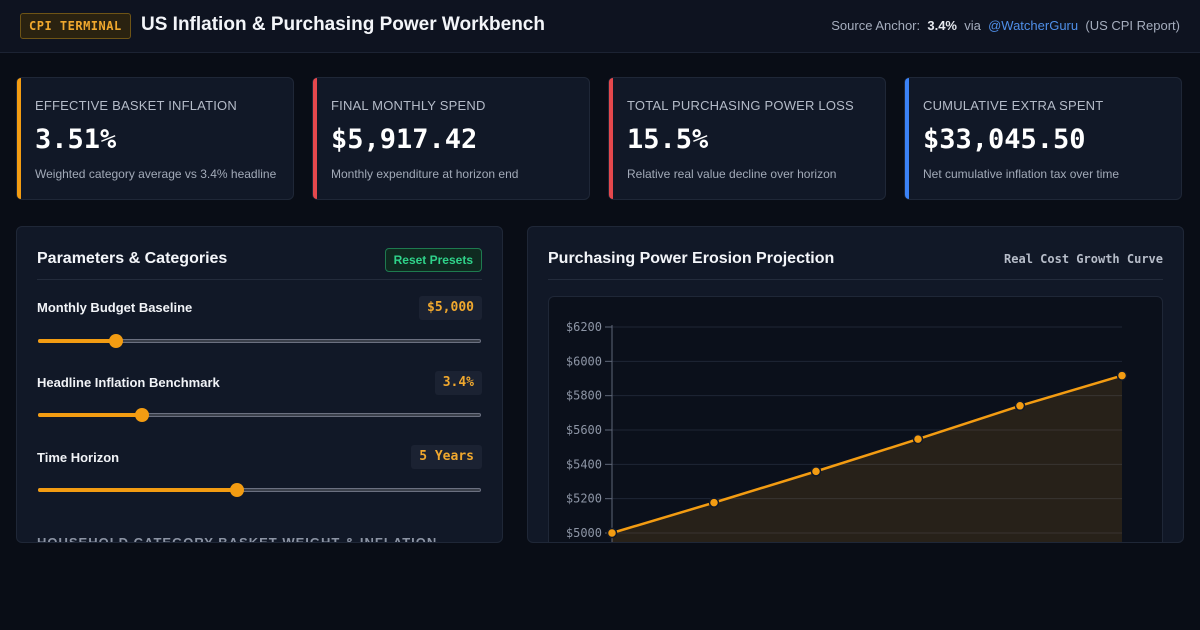 The image size is (1200, 630). What do you see at coordinates (972, 25) in the screenshot?
I see `source-via: via` at bounding box center [972, 25].